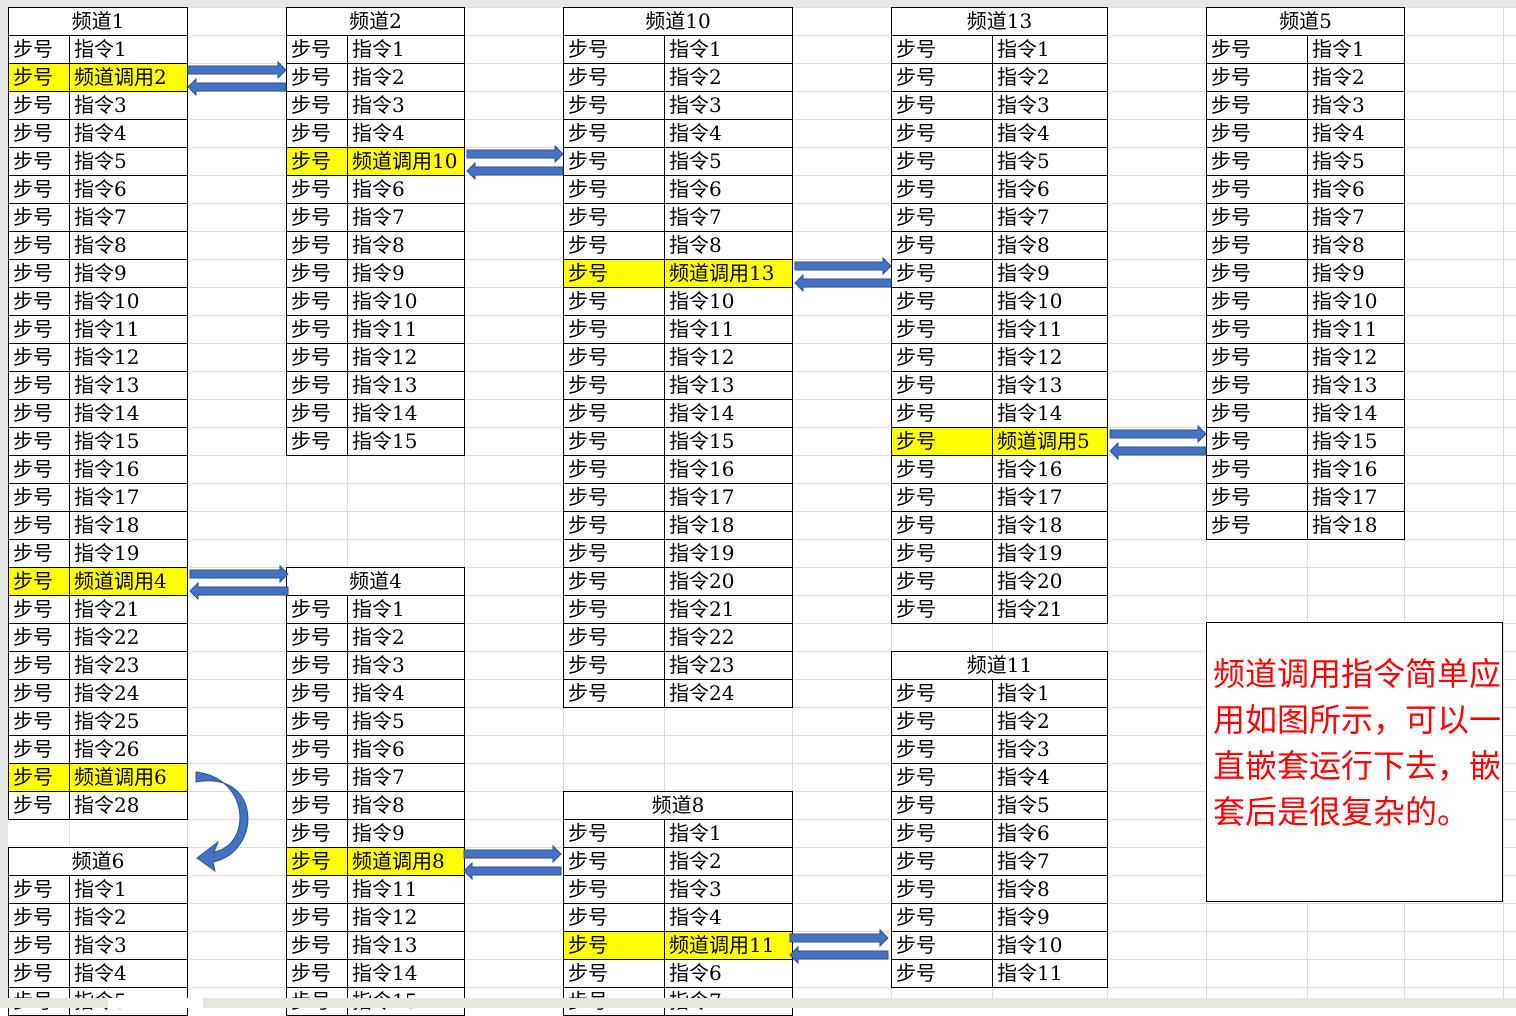  I want to click on command-cell: 指令12, so click(1356, 357).